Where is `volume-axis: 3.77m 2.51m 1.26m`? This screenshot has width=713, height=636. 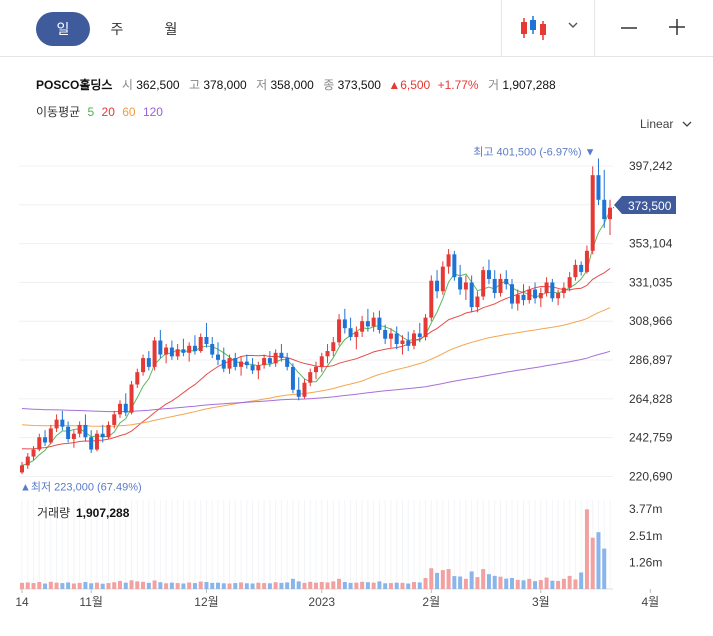
volume-axis: 3.77m 2.51m 1.26m is located at coordinates (645, 535).